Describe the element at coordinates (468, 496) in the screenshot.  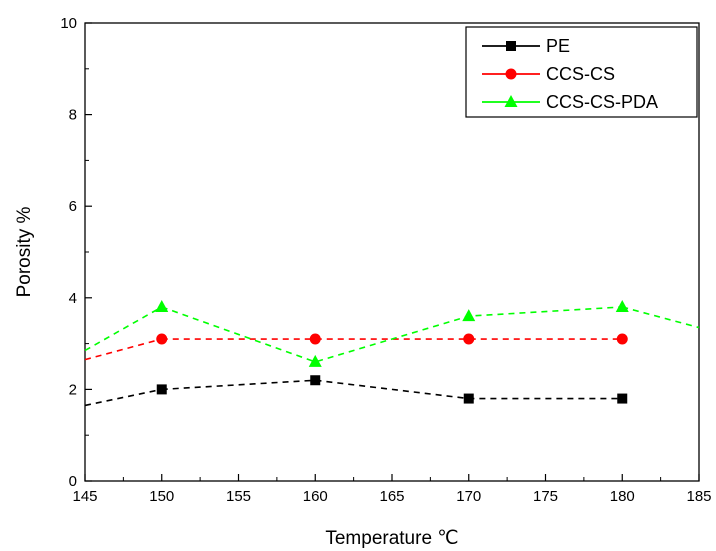
I see `x-tick-label: 170` at that location.